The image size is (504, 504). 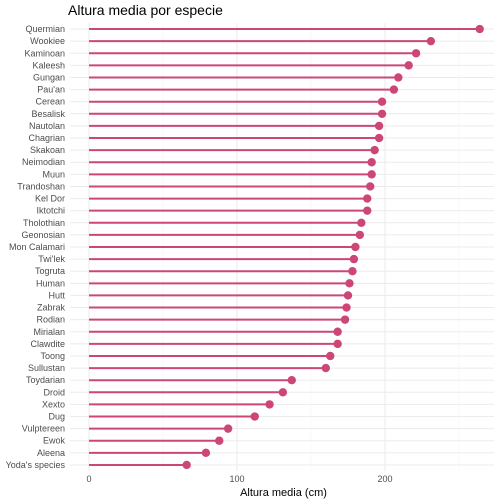 What do you see at coordinates (51, 308) in the screenshot?
I see `y-tick-label: Zabrak` at bounding box center [51, 308].